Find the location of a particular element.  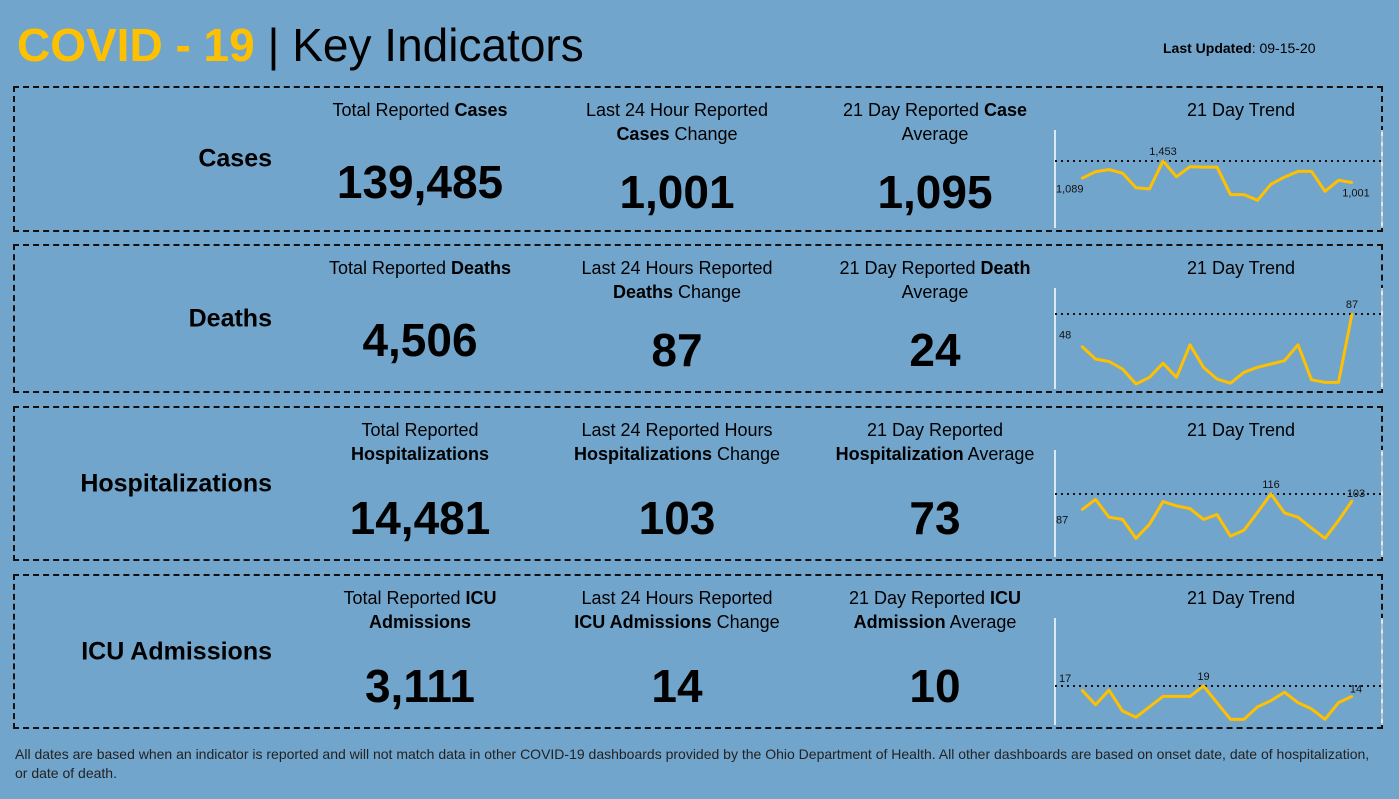

metric-header-line: 21 Day Reported ICU is located at coordinates (935, 598).